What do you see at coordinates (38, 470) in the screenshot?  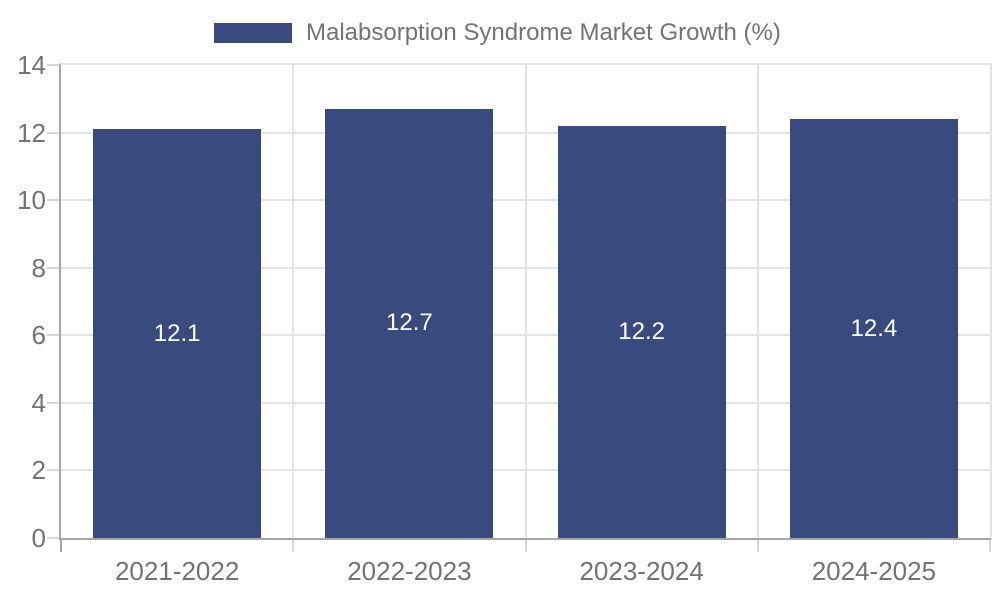 I see `y-tick-label: 2` at bounding box center [38, 470].